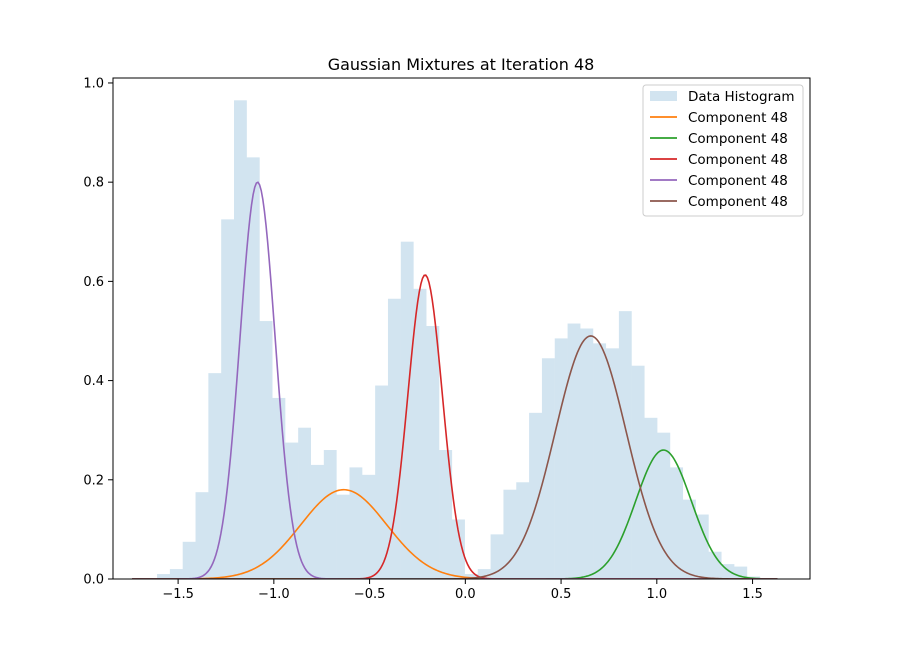  I want to click on legend-label-component-2: Component 48, so click(738, 139).